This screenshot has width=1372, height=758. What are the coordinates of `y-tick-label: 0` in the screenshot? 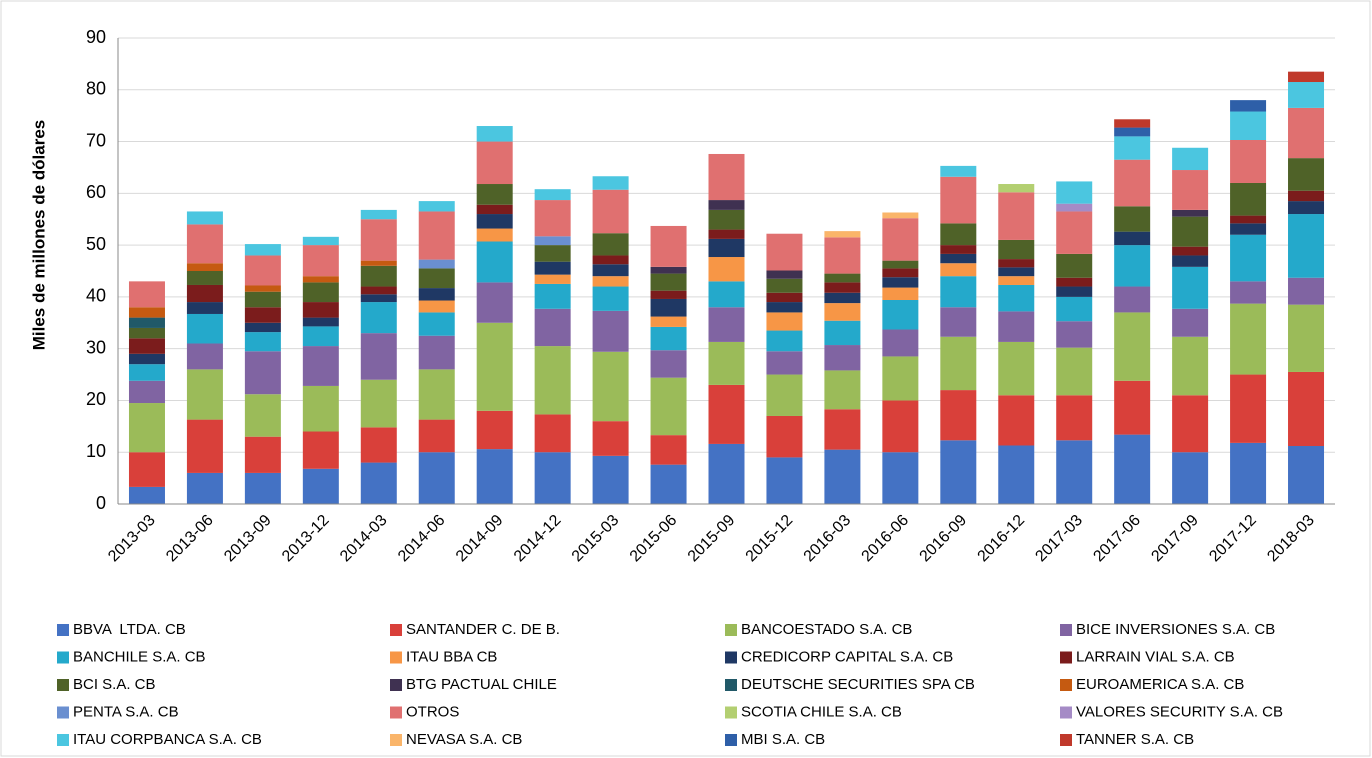 It's located at (101, 503).